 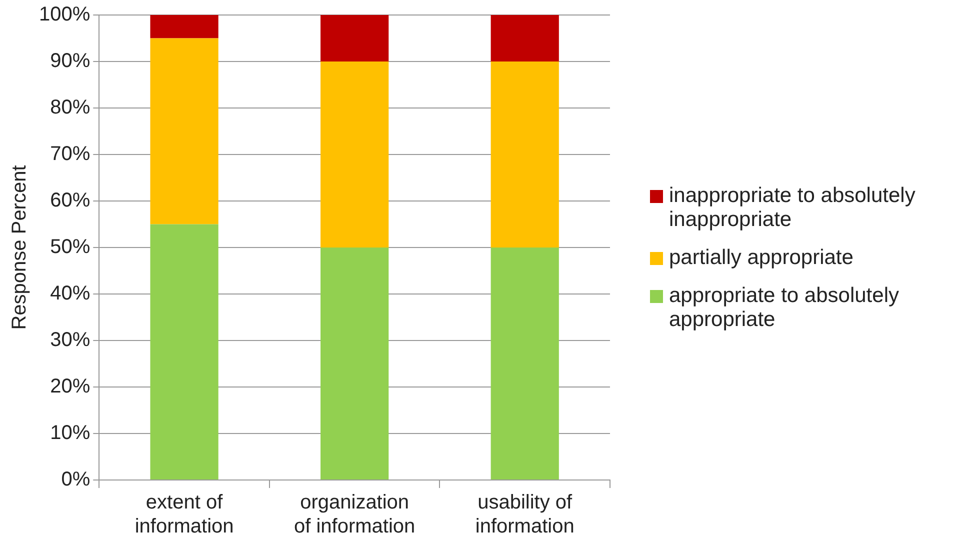 I want to click on y-tick-label: 10%, so click(x=70, y=433).